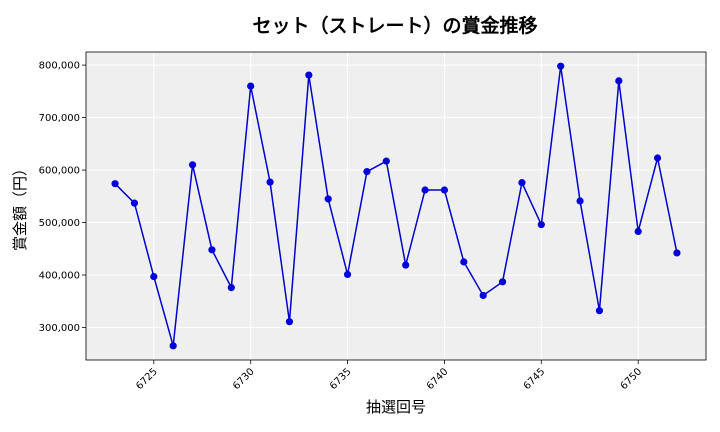  Describe the element at coordinates (20, 206) in the screenshot. I see `y-axis-label: 賞金額（円）` at that location.